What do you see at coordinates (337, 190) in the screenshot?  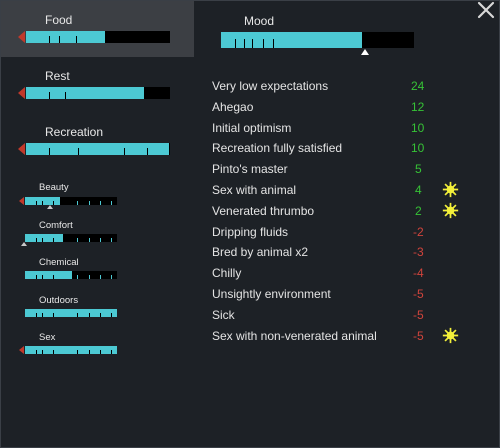 I see `thought-row: Sex with animal 4` at bounding box center [337, 190].